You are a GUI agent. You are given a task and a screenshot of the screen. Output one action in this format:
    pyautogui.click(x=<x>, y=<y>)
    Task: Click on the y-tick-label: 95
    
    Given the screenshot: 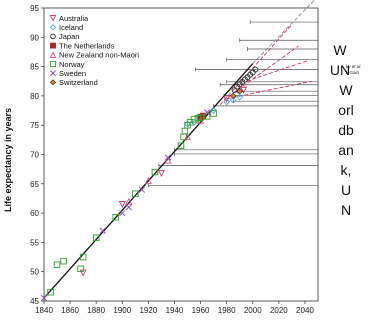 What is the action you would take?
    pyautogui.click(x=34, y=8)
    